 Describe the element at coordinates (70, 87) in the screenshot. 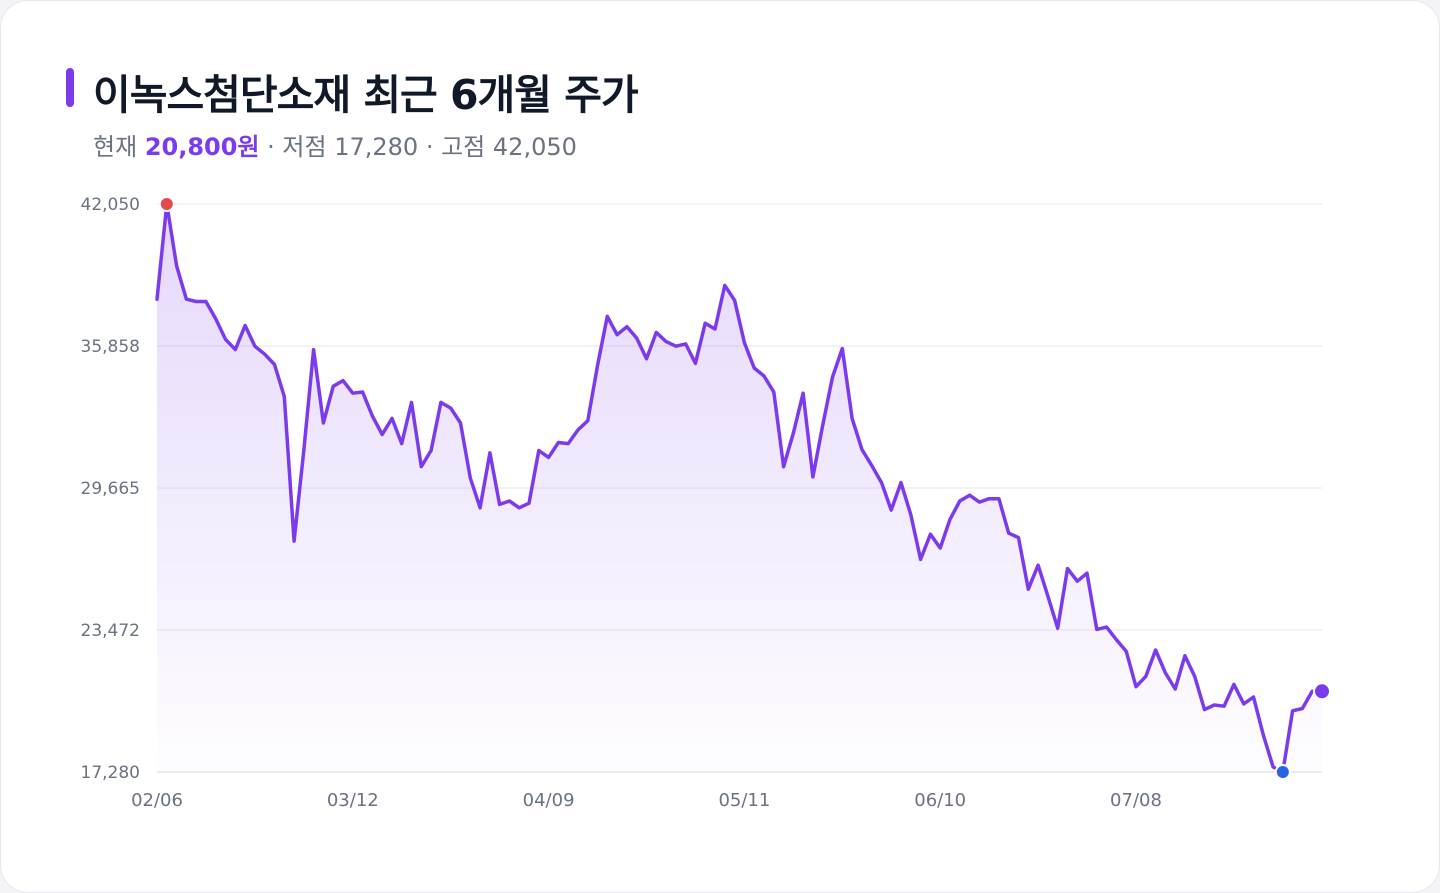

I see `title-accent-bar` at that location.